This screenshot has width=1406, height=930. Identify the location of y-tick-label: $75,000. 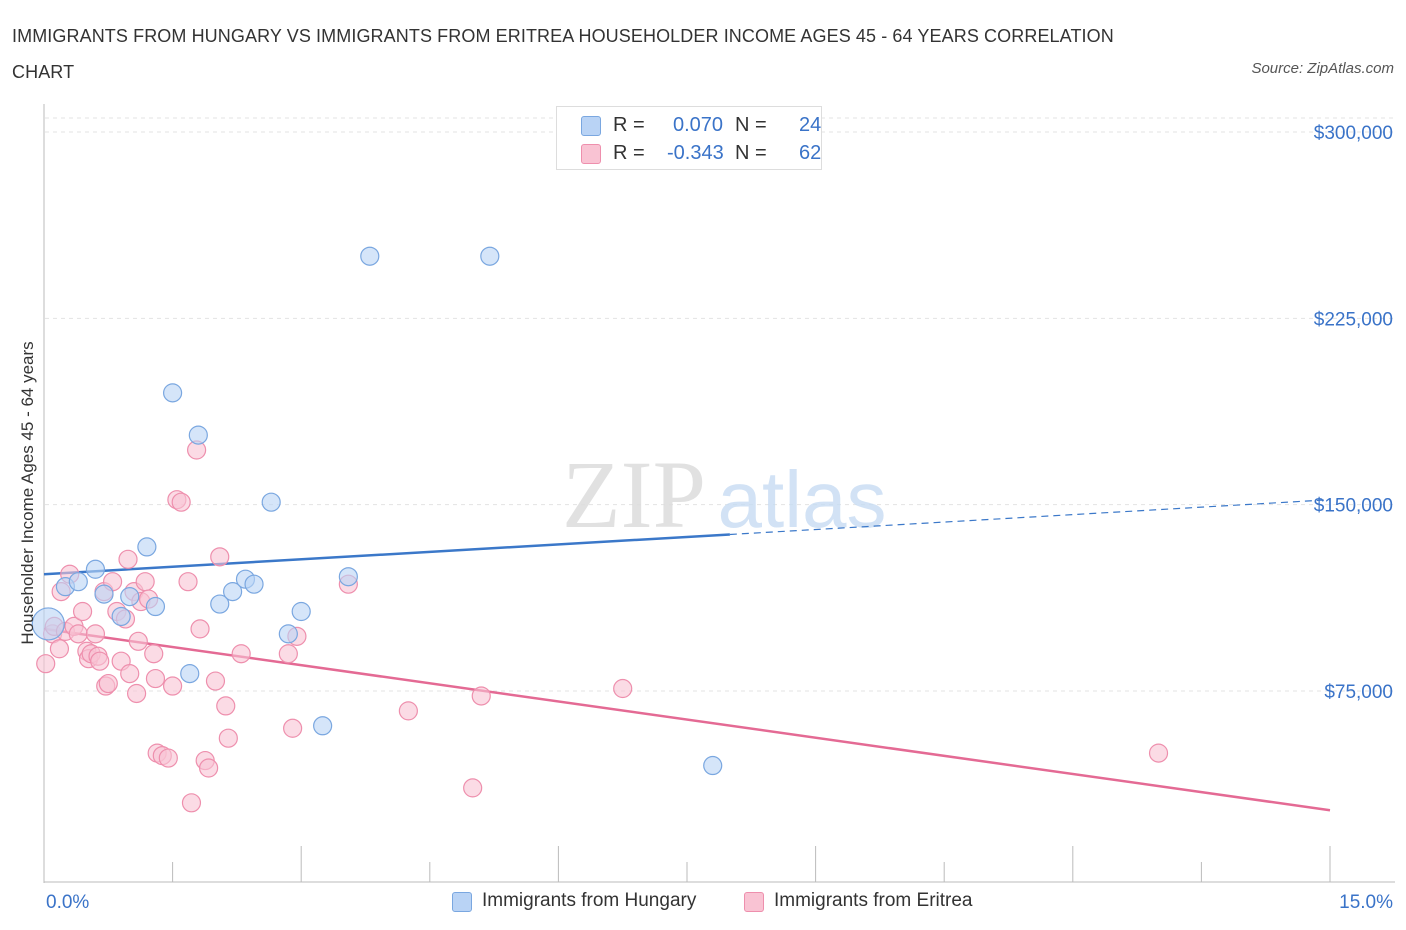
(1358, 692).